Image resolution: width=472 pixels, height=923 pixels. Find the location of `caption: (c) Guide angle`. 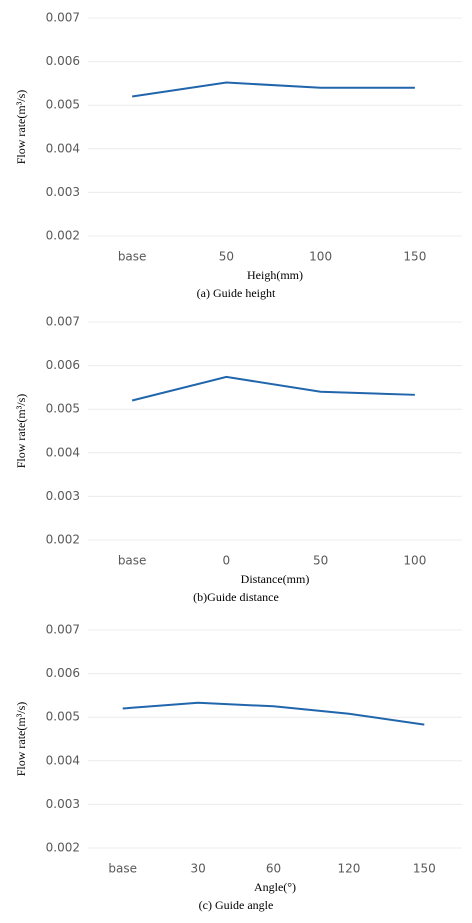

caption: (c) Guide angle is located at coordinates (236, 905).